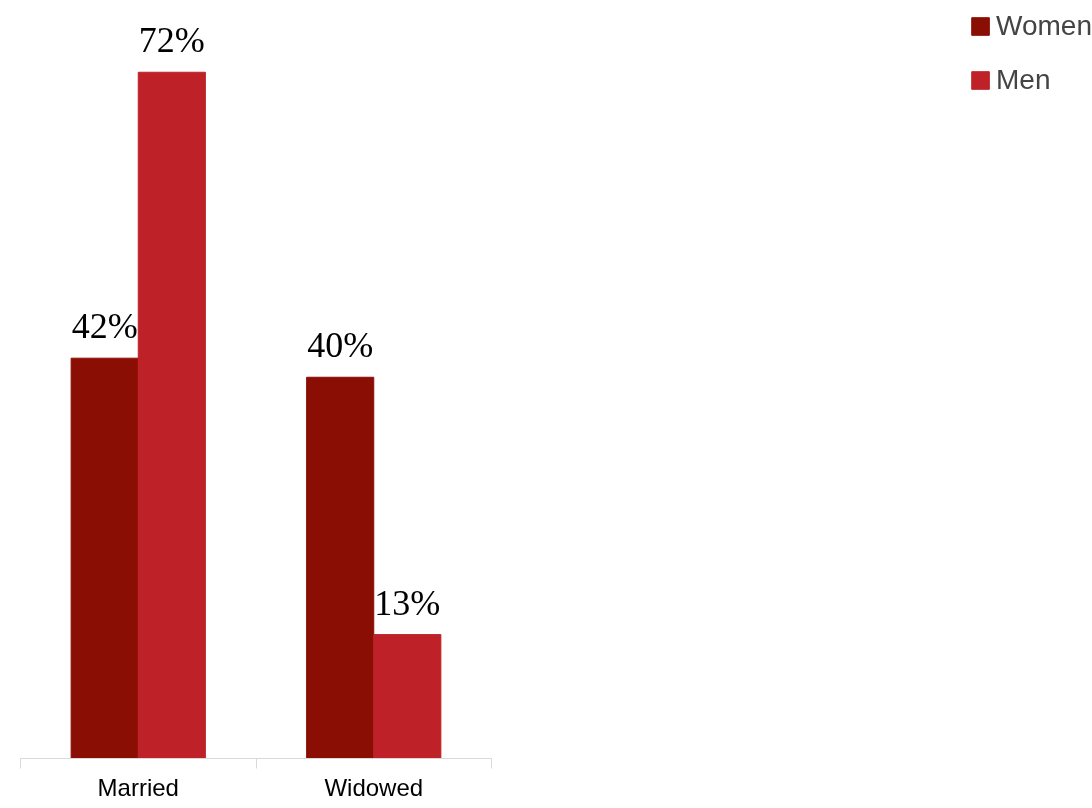 Image resolution: width=1092 pixels, height=808 pixels. I want to click on x-tick-label: Married, so click(138, 787).